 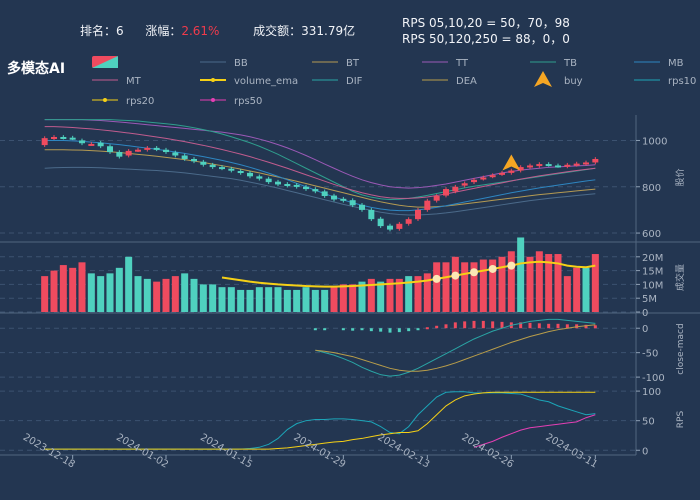 What do you see at coordinates (511, 162) in the screenshot?
I see `buy-marker` at bounding box center [511, 162].